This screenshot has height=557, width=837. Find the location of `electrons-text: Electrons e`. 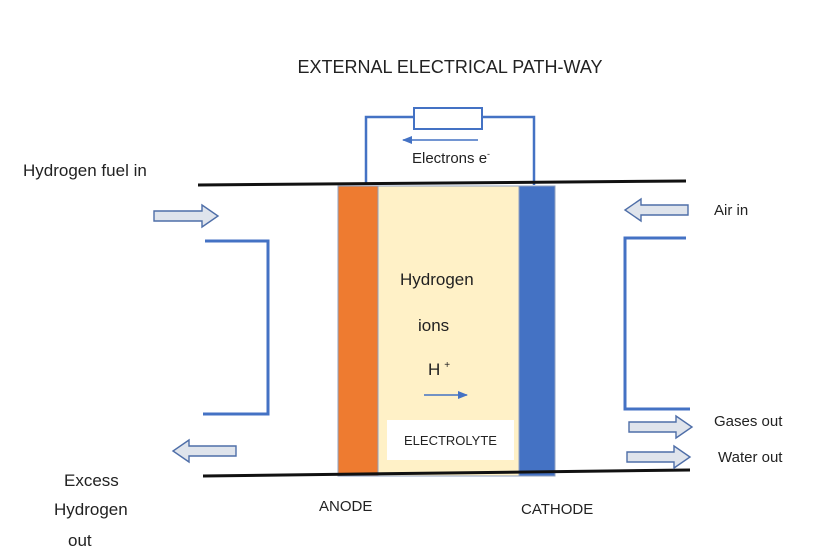

electrons-text: Electrons e is located at coordinates (450, 158).